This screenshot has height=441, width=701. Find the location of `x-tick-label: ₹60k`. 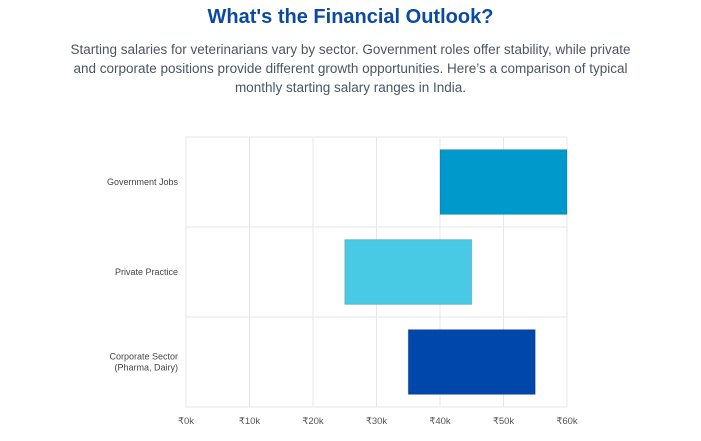

x-tick-label: ₹60k is located at coordinates (567, 421).